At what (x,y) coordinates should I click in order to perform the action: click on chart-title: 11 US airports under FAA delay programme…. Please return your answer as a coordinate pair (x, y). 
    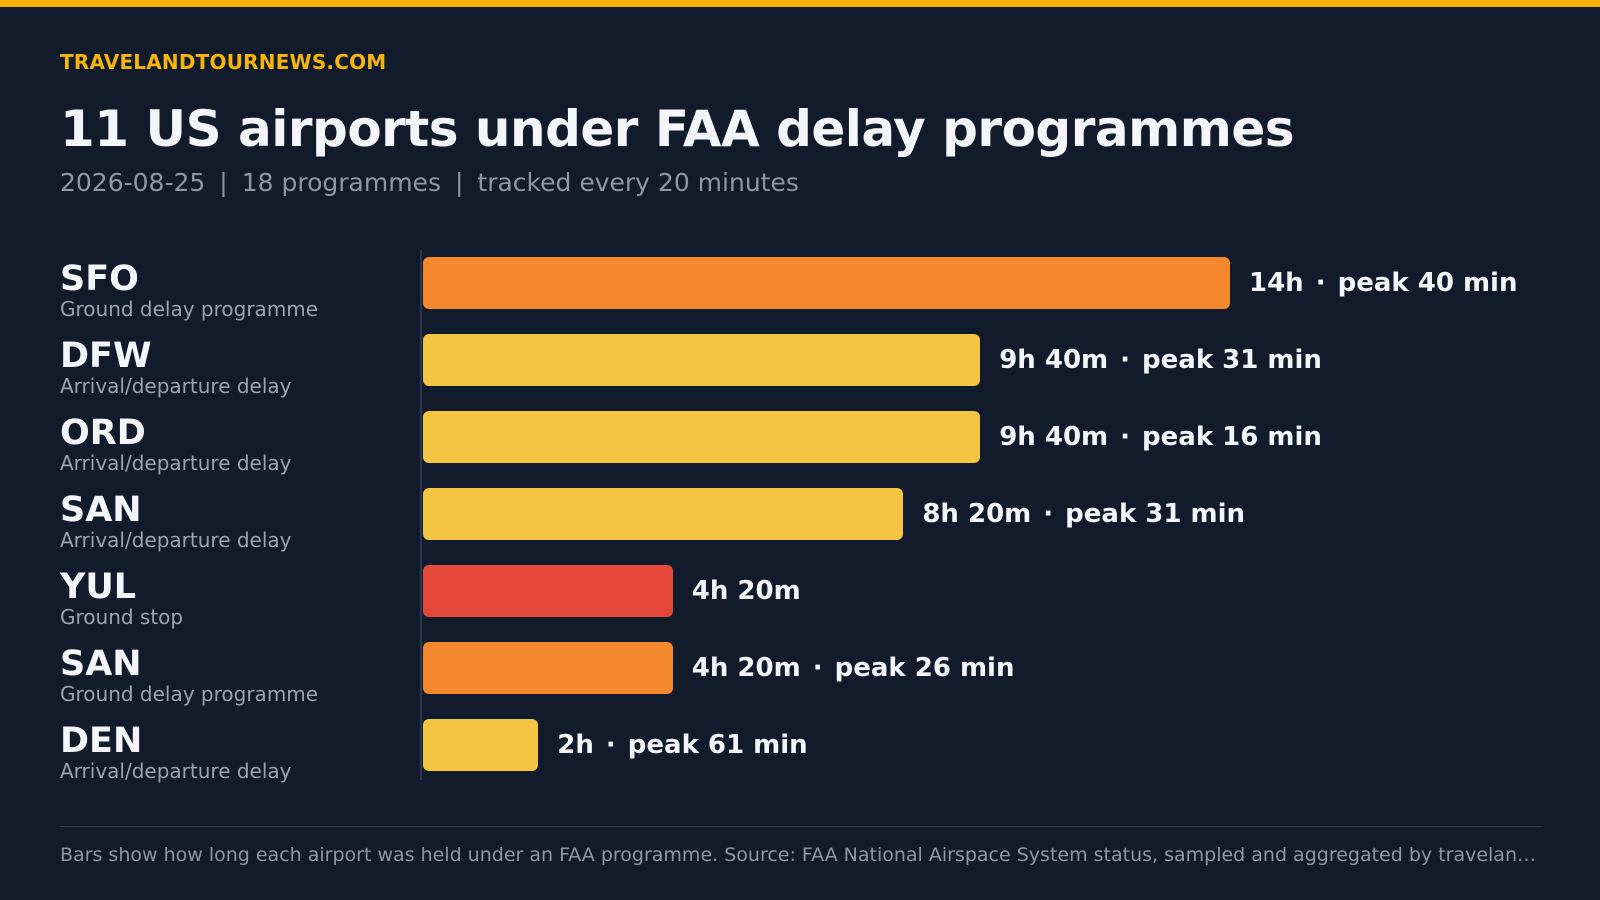
    Looking at the image, I should click on (677, 129).